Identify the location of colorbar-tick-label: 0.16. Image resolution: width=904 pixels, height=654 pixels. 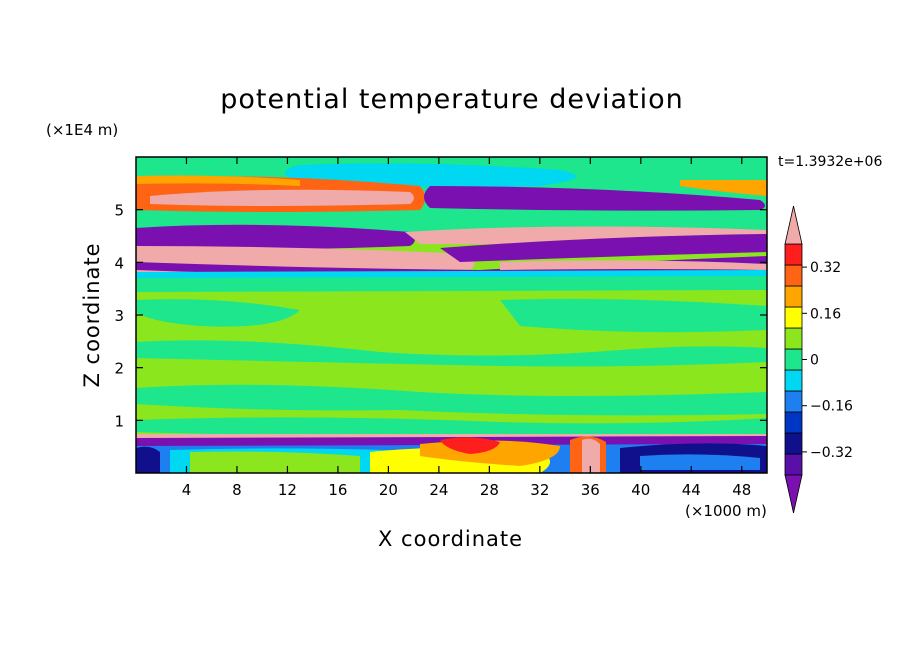
(825, 314).